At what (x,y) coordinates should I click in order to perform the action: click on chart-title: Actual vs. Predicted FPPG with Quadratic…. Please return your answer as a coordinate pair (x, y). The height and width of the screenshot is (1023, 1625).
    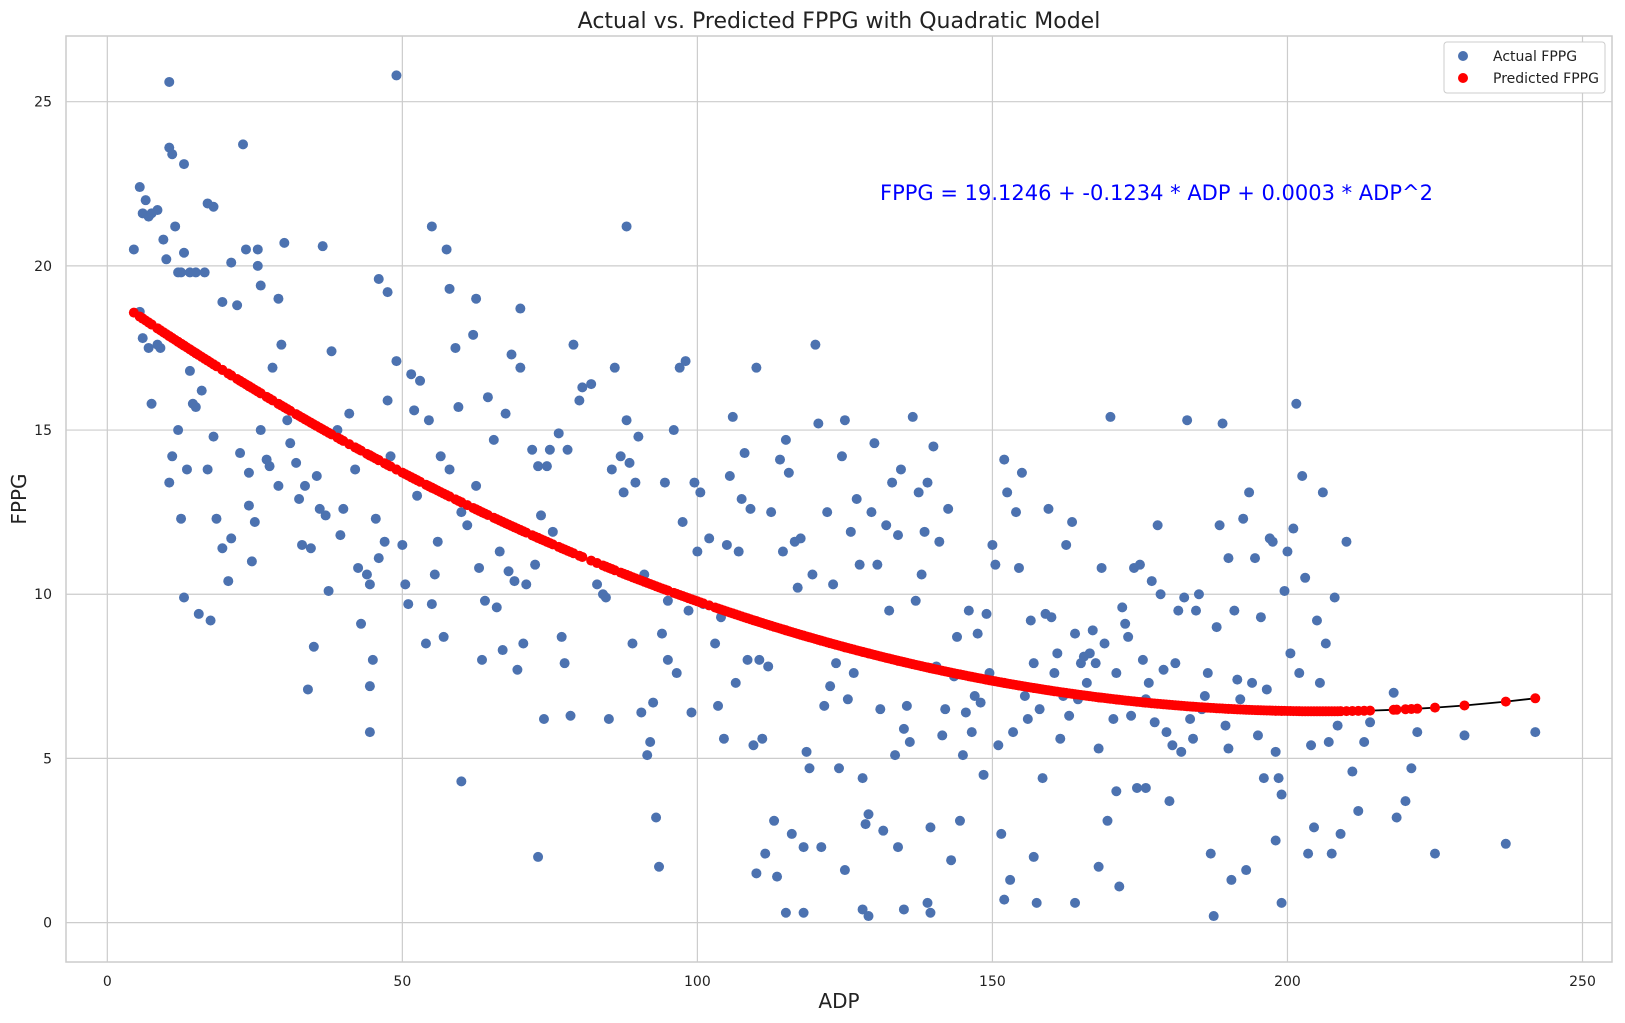
    Looking at the image, I should click on (839, 21).